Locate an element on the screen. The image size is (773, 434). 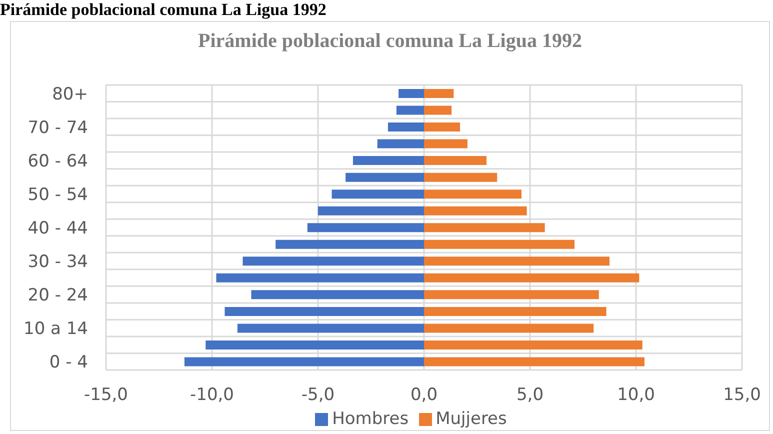
x-tick-label: -5,0 is located at coordinates (318, 395).